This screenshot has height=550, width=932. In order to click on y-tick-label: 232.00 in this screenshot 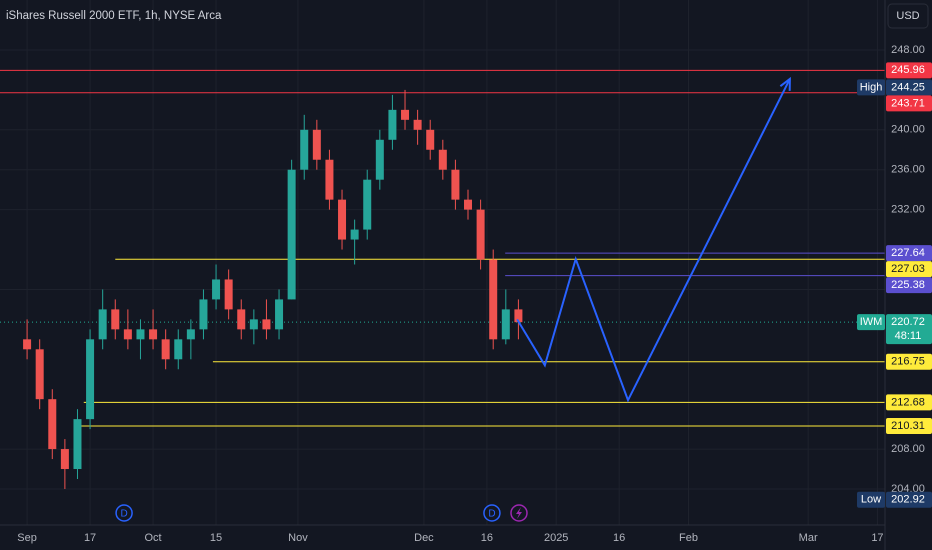, I will do `click(908, 210)`.